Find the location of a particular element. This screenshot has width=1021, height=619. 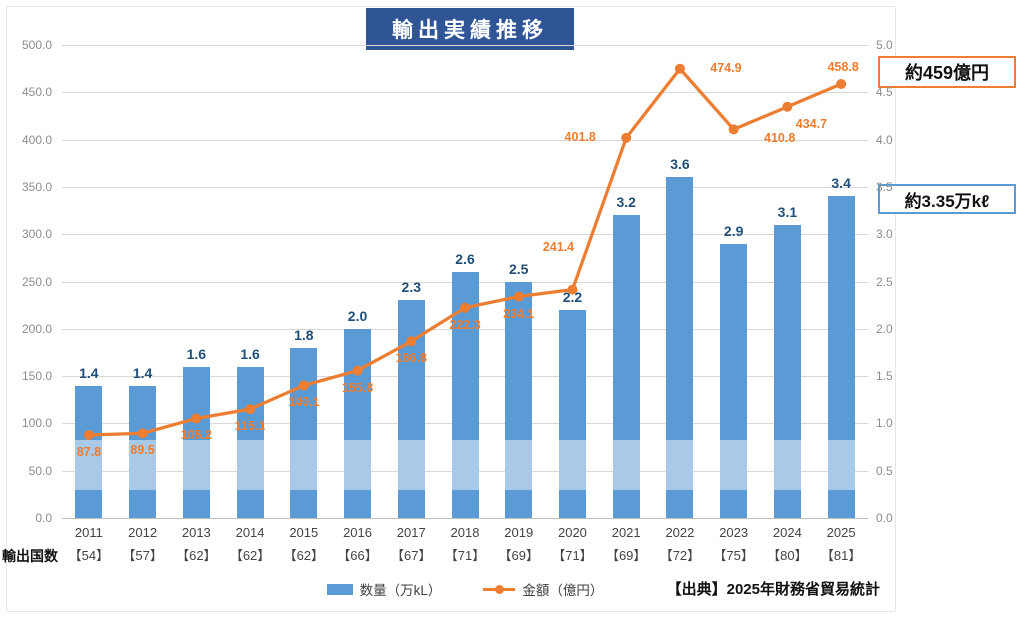

x-axis-country-count-label: 【69】 is located at coordinates (518, 555).